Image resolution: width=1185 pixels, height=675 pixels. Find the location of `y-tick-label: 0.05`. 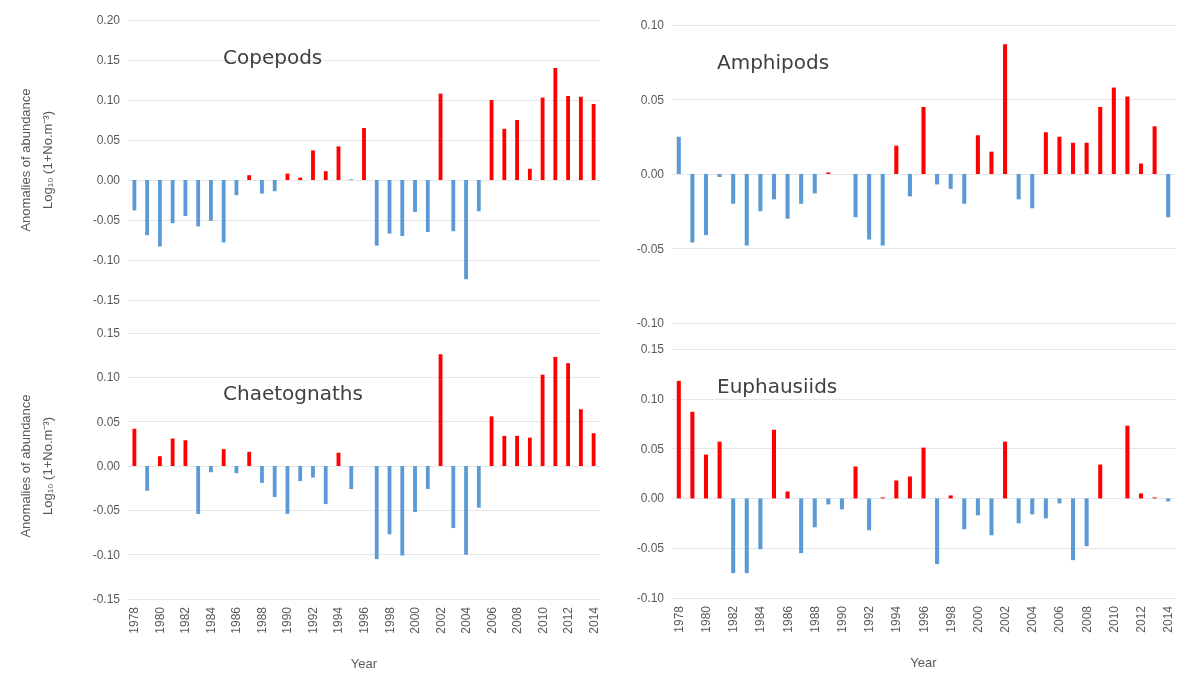

y-tick-label: 0.05 is located at coordinates (652, 448).